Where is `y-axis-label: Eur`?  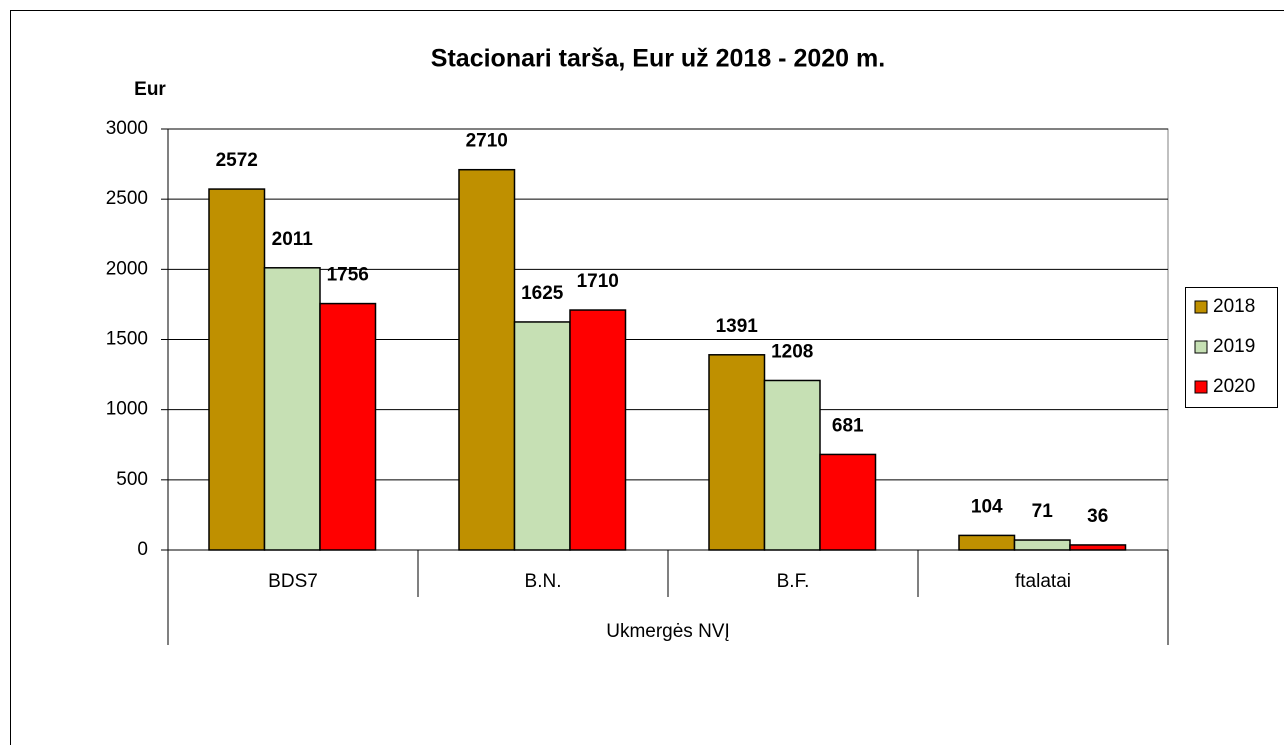
y-axis-label: Eur is located at coordinates (150, 89).